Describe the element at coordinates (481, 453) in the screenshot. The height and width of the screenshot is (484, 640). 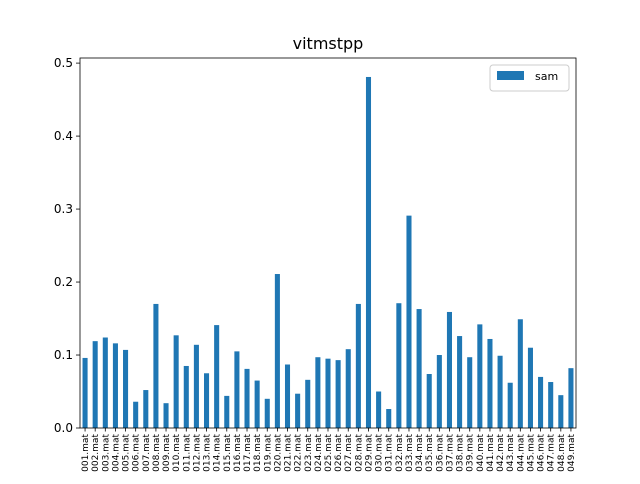
I see `x-tick-label: 040.mat` at that location.